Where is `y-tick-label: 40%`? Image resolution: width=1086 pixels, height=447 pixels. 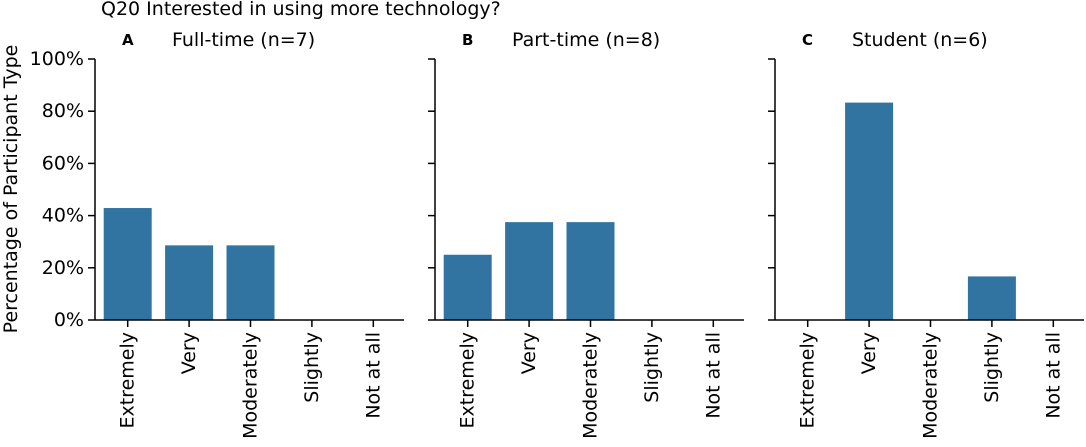
y-tick-label: 40% is located at coordinates (63, 216).